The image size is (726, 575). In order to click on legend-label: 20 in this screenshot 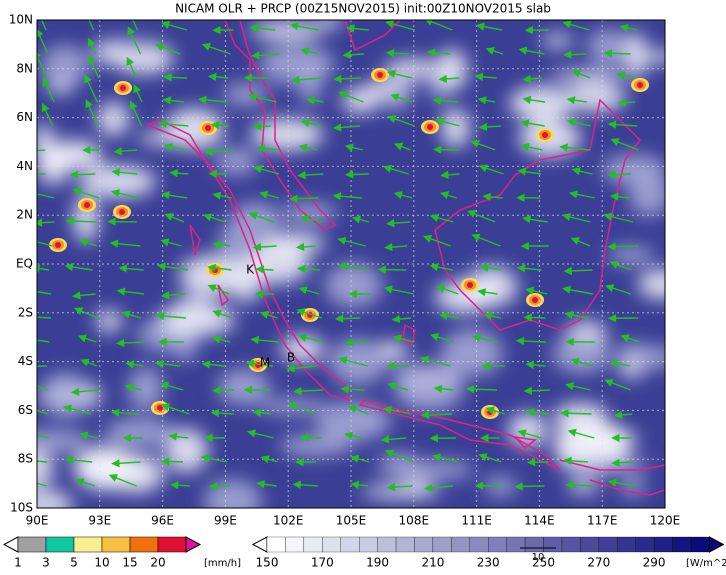, I will do `click(157, 563)`.